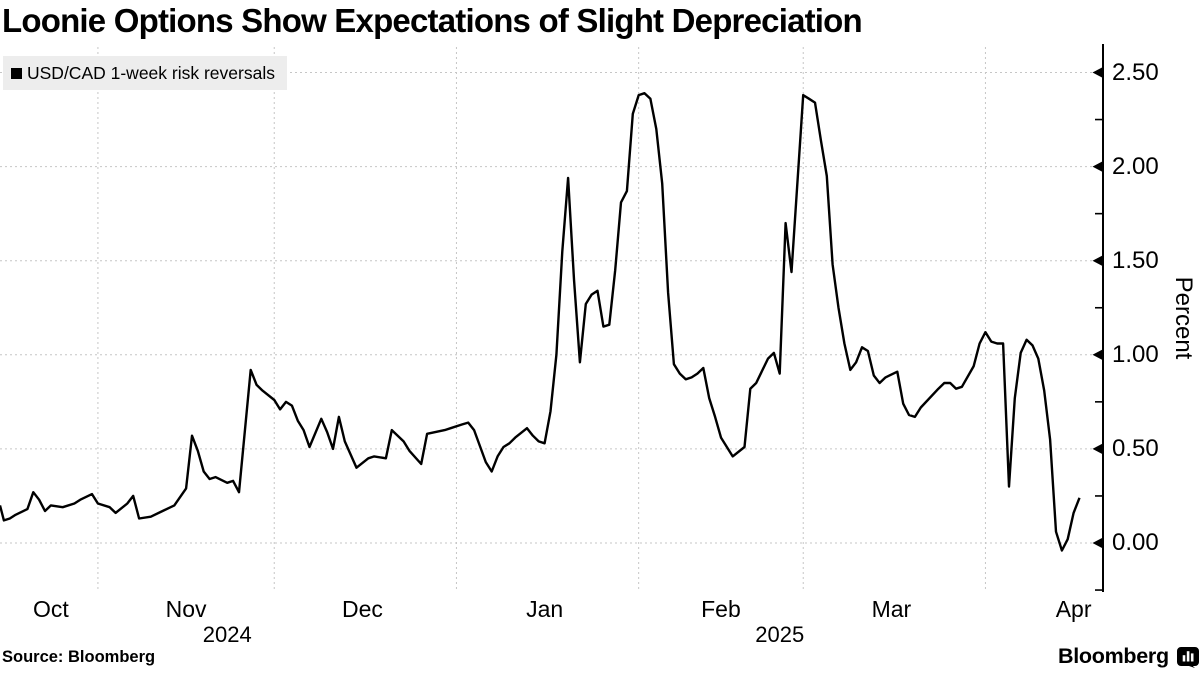 Image resolution: width=1200 pixels, height=675 pixels. What do you see at coordinates (1135, 354) in the screenshot?
I see `y-tick-label: 1.00` at bounding box center [1135, 354].